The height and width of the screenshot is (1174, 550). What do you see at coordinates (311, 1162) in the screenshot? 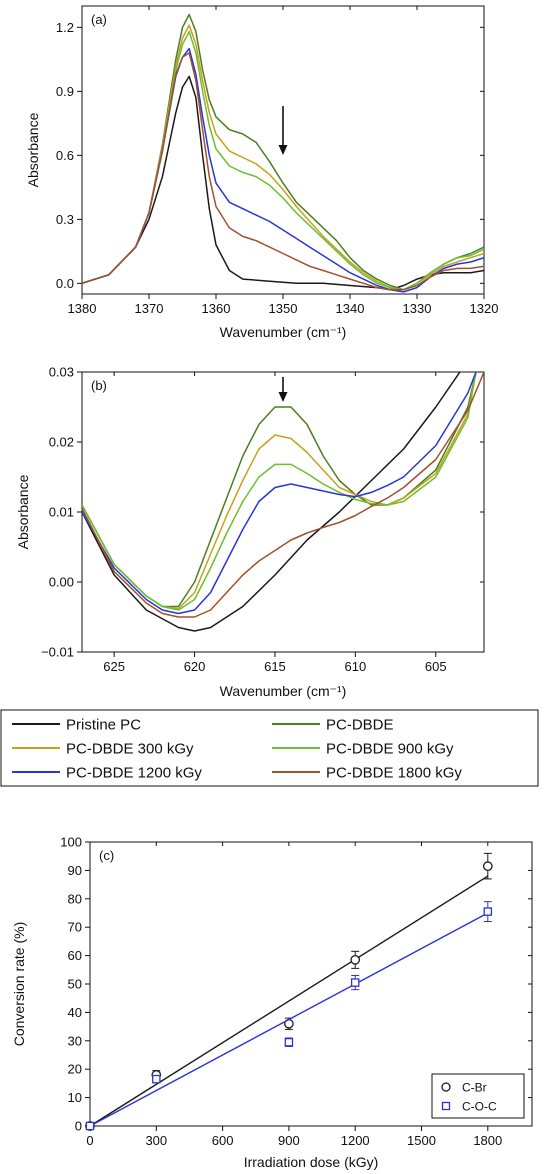
I see `x-axis-title: Irradiation dose (kGy)` at bounding box center [311, 1162].